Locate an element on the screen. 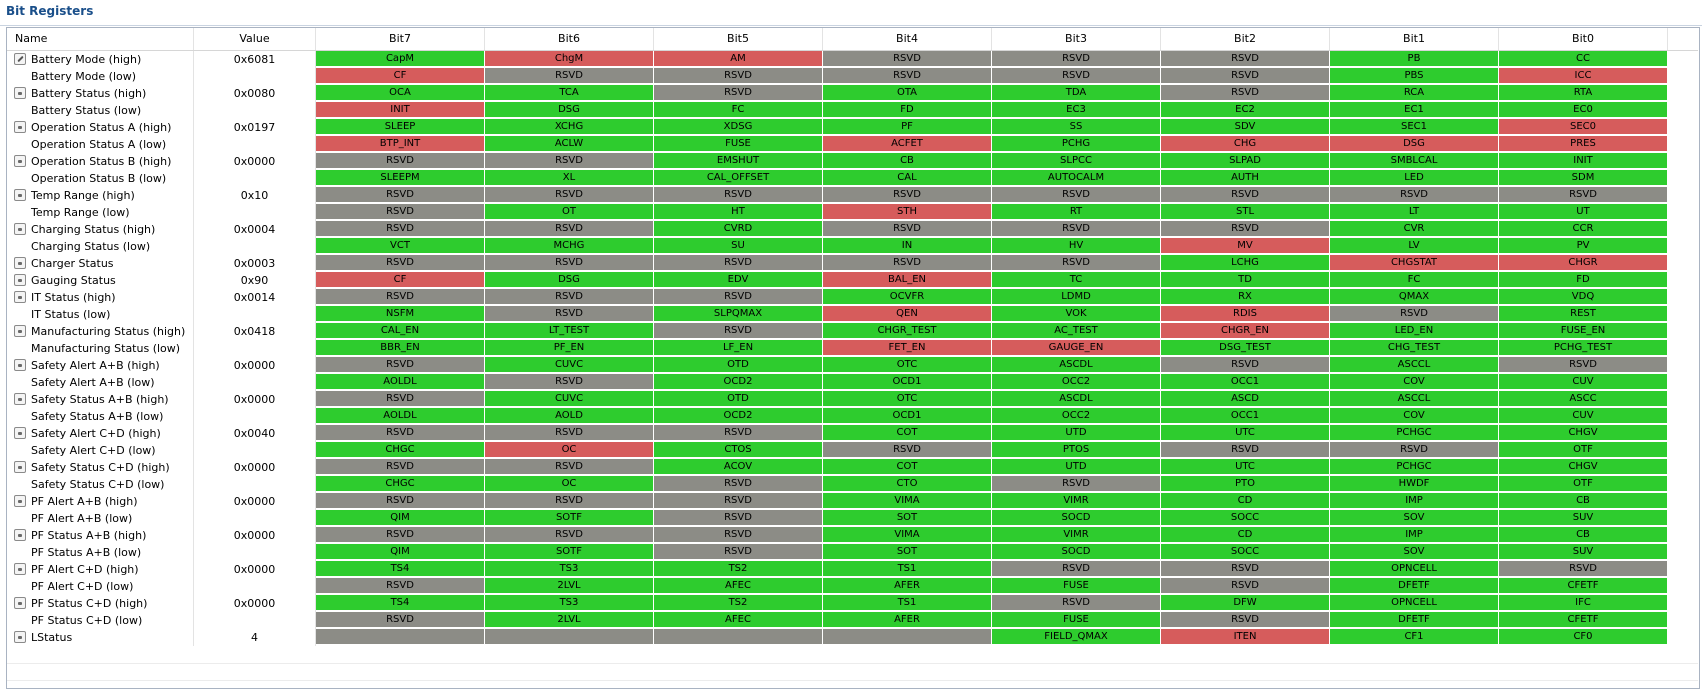 Image resolution: width=1702 pixels, height=692 pixels. bit-cell-bit1: CVR is located at coordinates (1414, 229).